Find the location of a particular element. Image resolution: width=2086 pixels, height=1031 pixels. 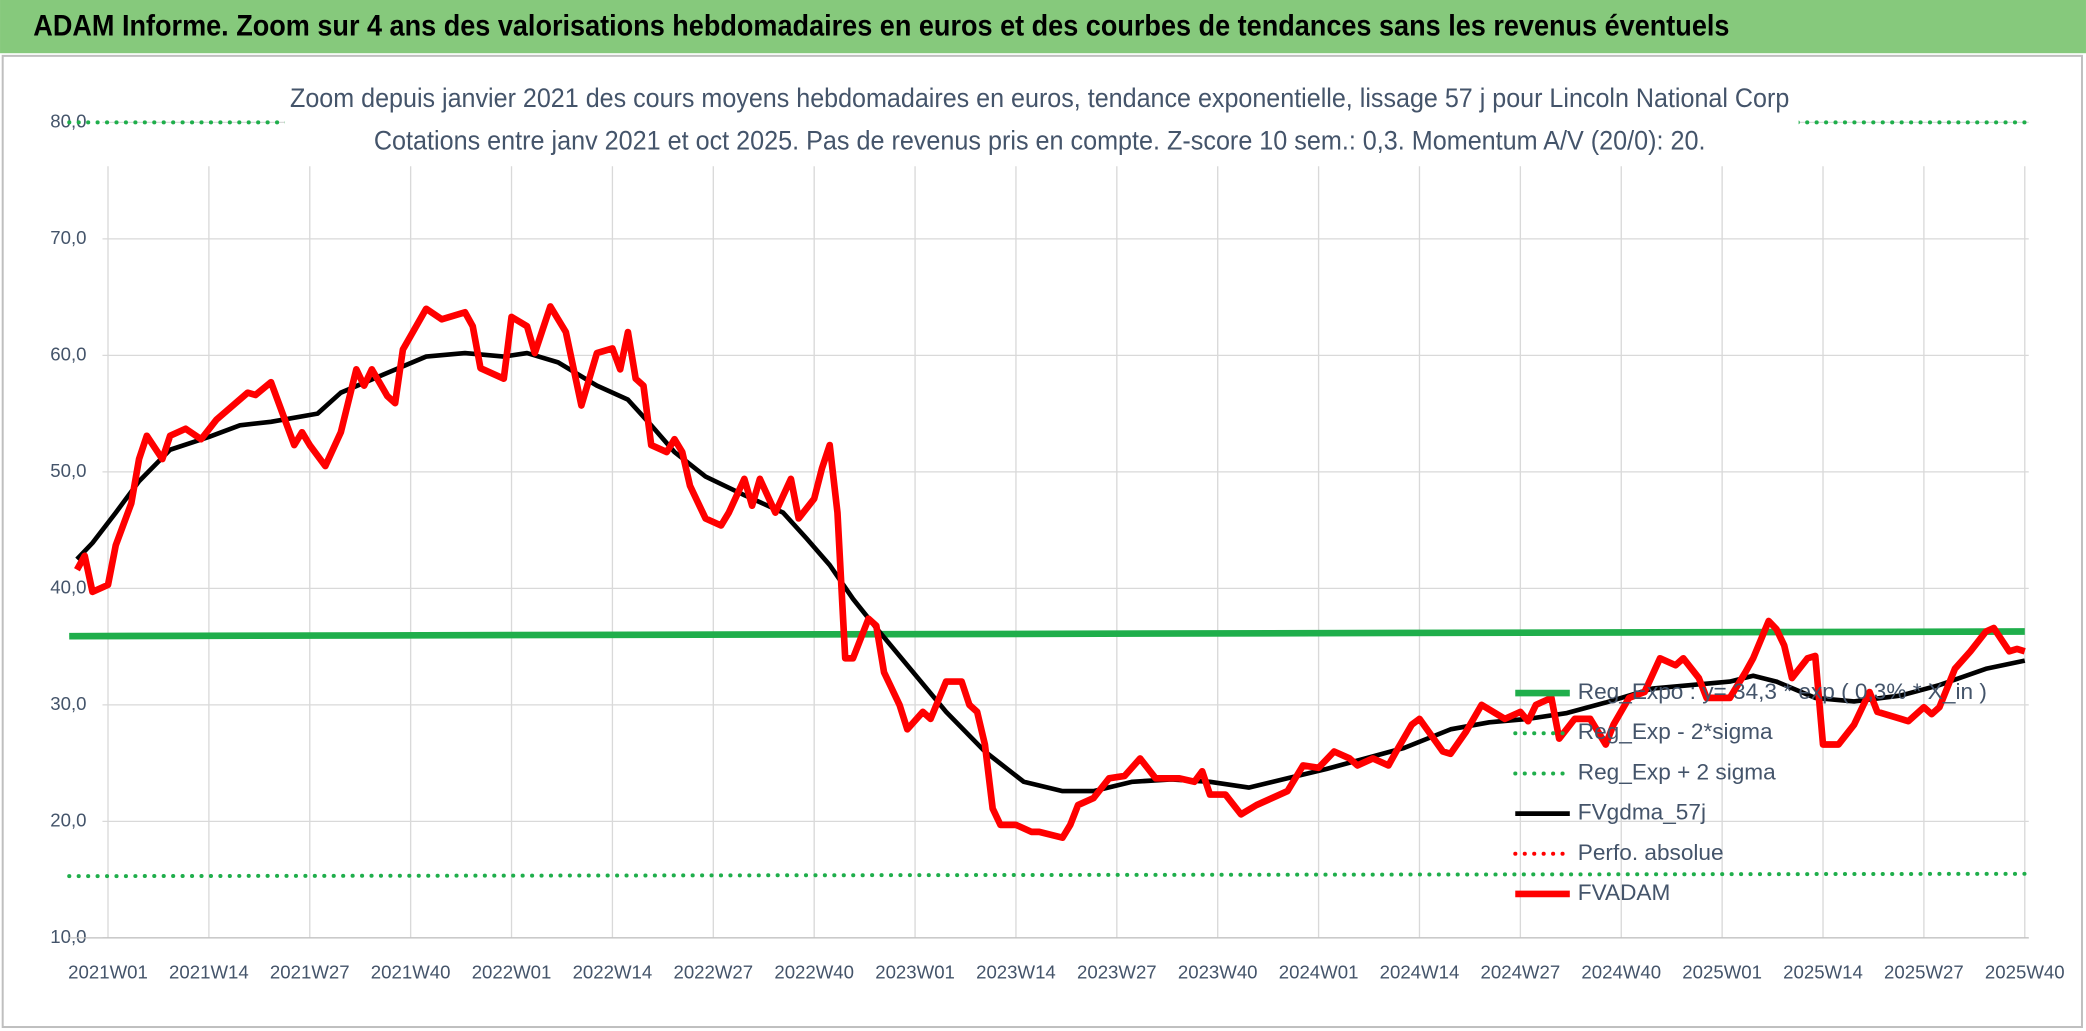

header-bar is located at coordinates (1043, 27).